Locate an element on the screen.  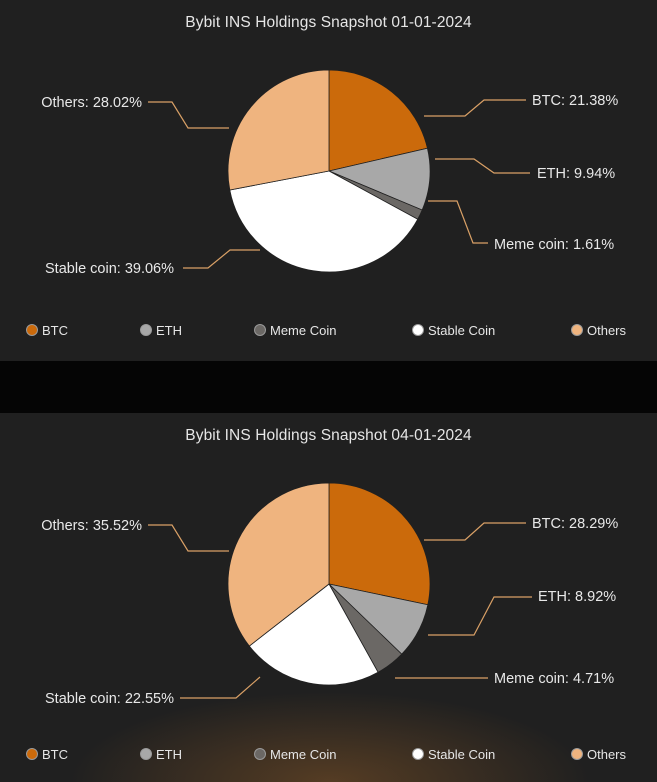
chart-title-2: Bybit INS Holdings Snapshot 04-01-2024 is located at coordinates (328, 435).